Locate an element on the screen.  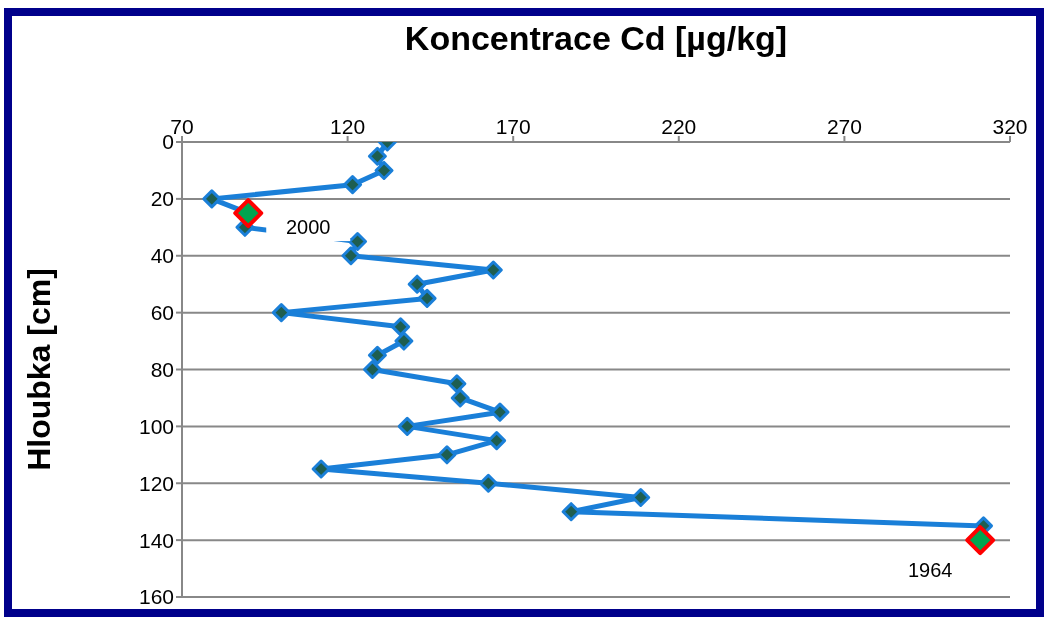
annotation: 1964 is located at coordinates (930, 570).